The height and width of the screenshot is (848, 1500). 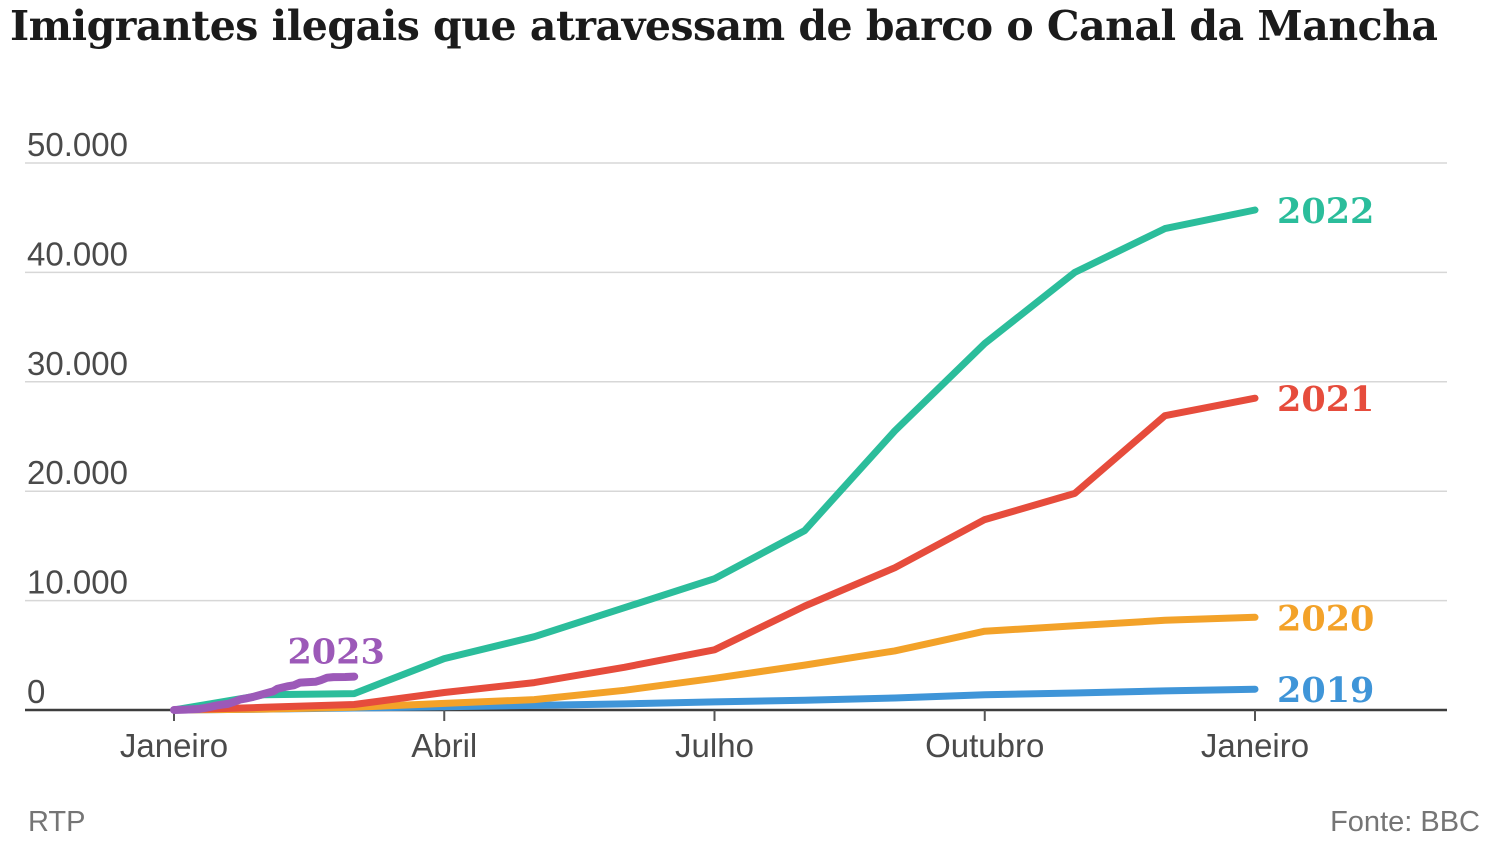 I want to click on series-label-2019: 2019, so click(x=1325, y=690).